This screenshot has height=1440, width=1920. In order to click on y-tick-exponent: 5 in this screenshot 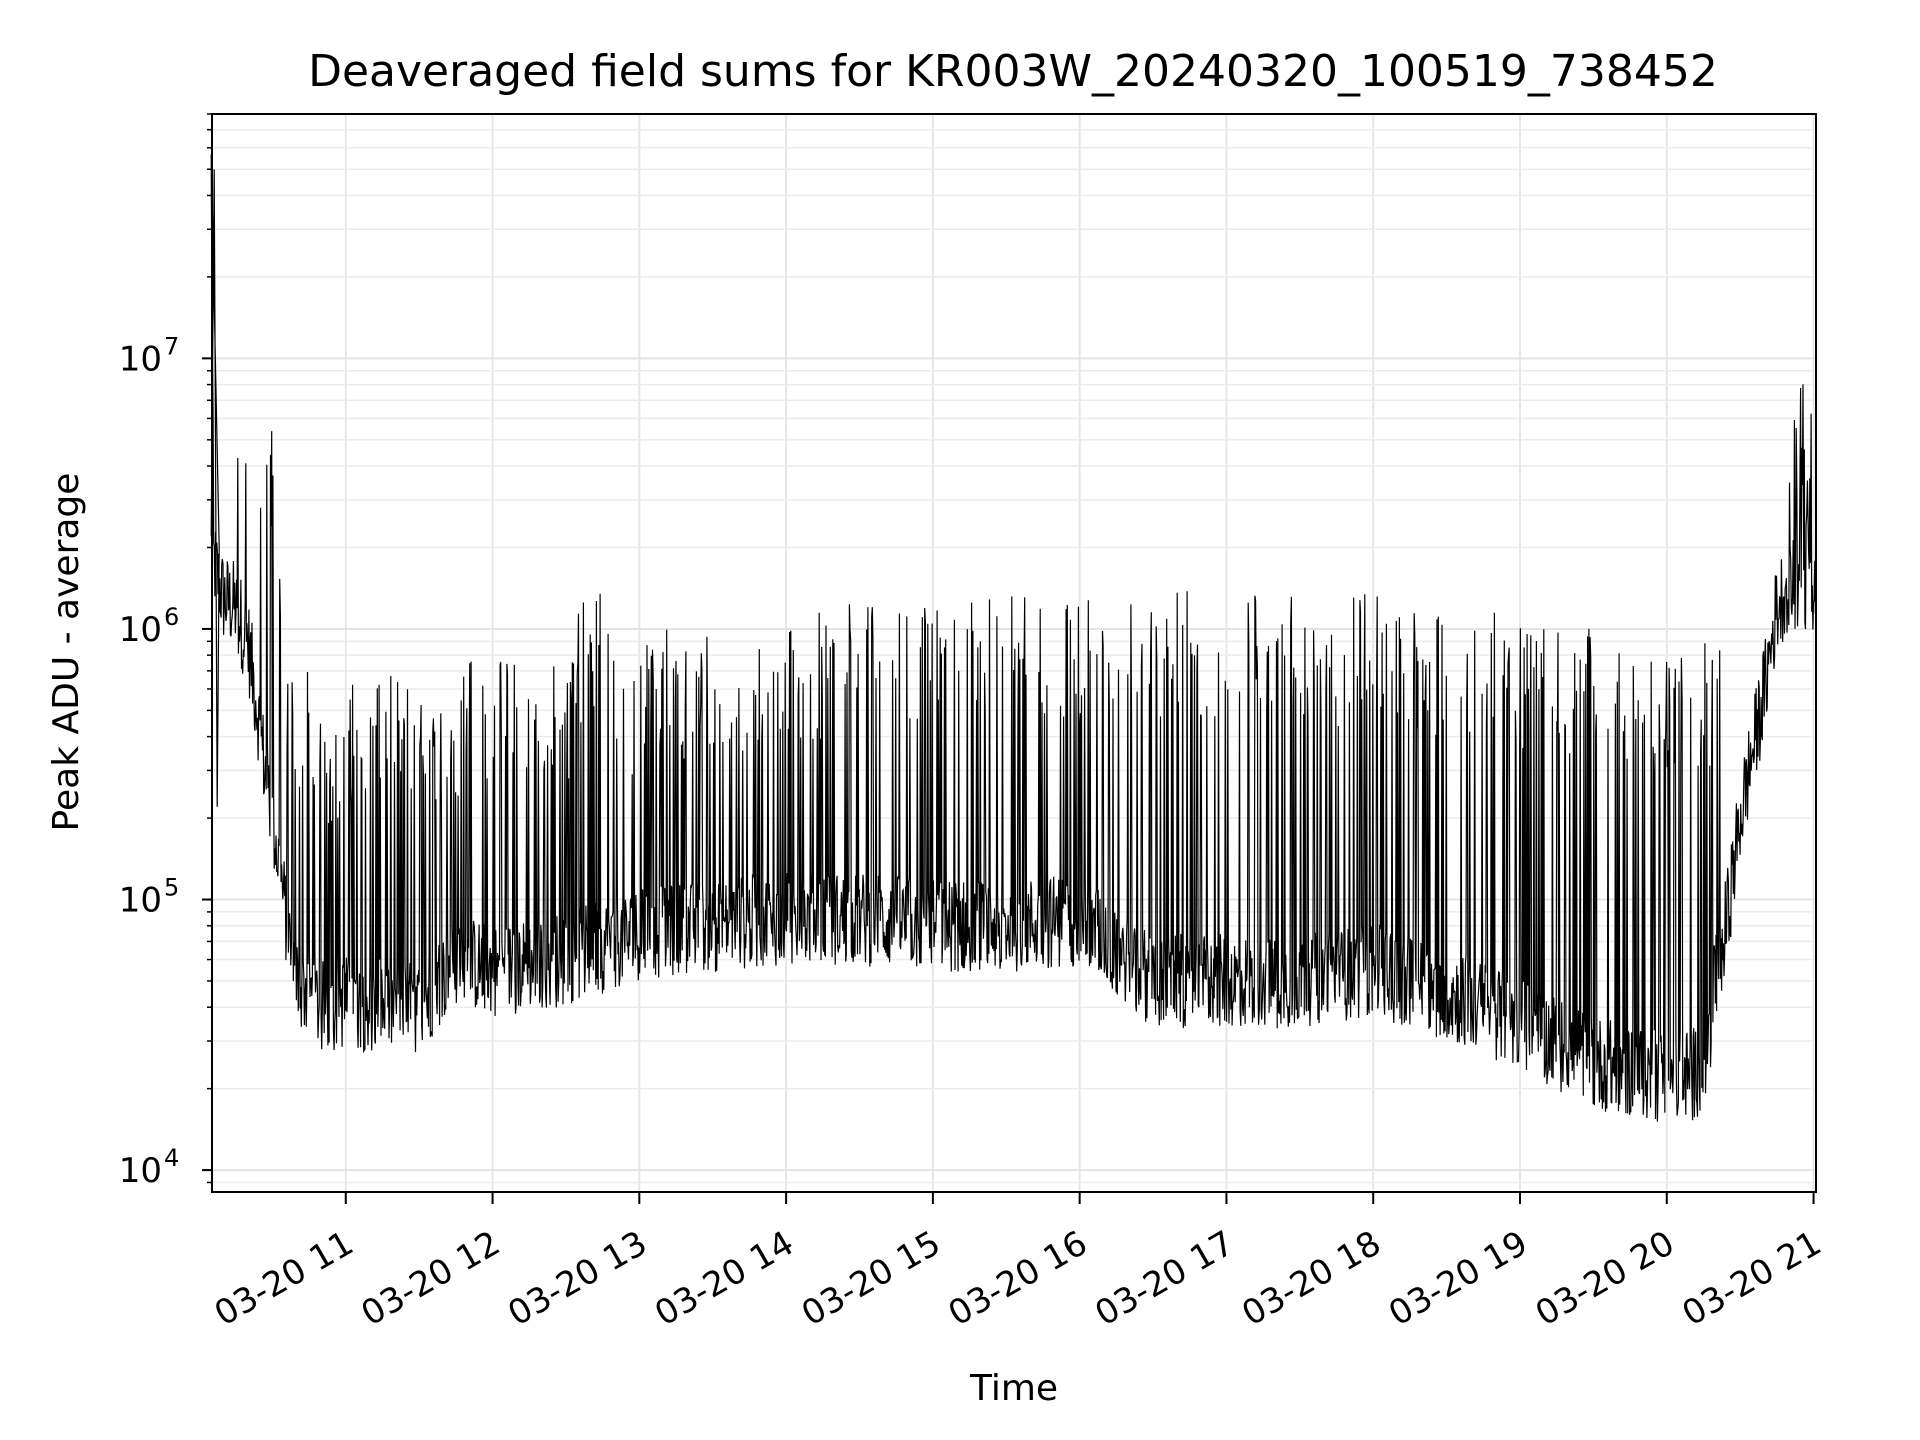, I will do `click(171, 888)`.